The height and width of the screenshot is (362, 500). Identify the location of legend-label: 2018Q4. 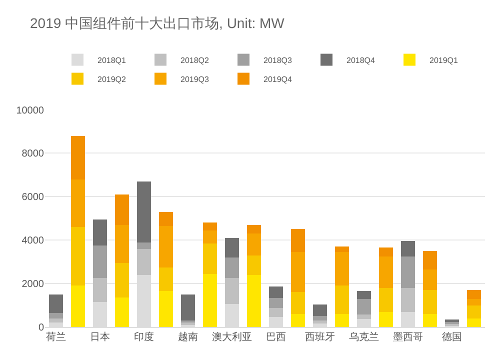
(361, 60).